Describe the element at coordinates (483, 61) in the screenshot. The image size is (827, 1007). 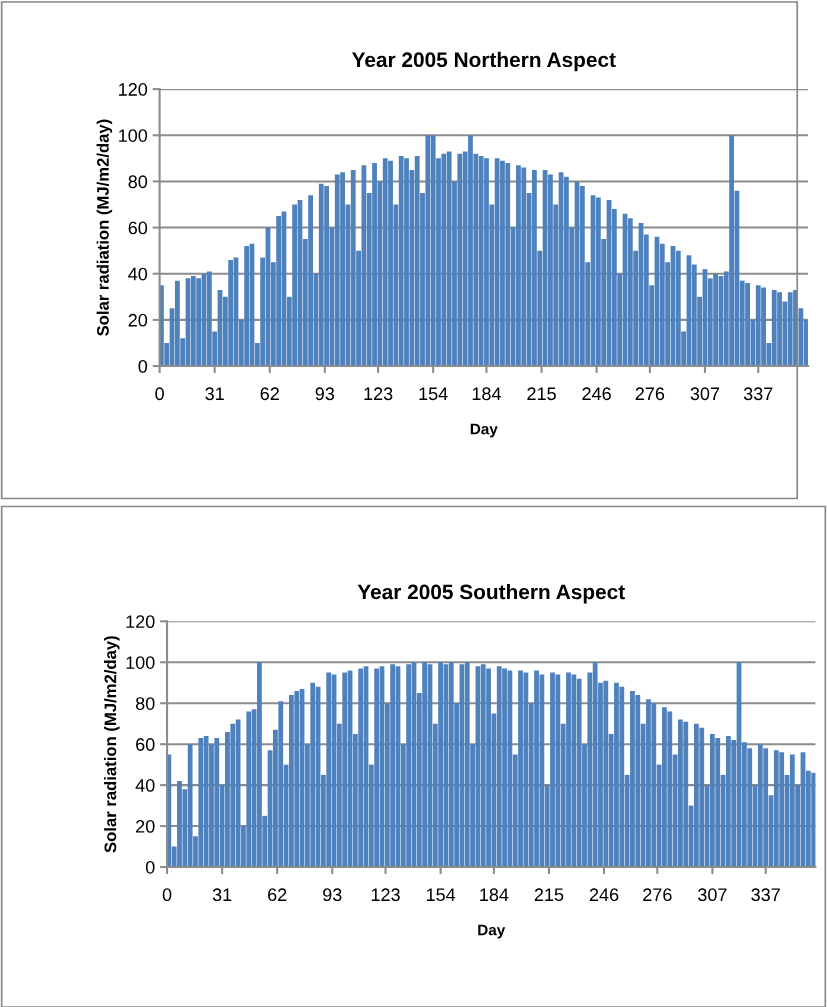
I see `chart-title: Year 2005 Northern Aspect` at that location.